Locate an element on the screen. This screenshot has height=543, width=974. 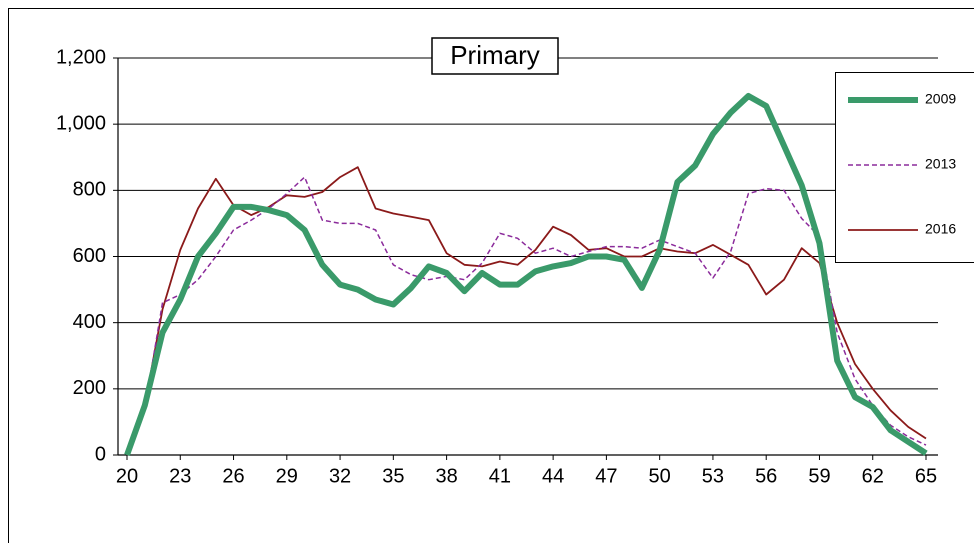
y-tick-label: 800 is located at coordinates (89, 190).